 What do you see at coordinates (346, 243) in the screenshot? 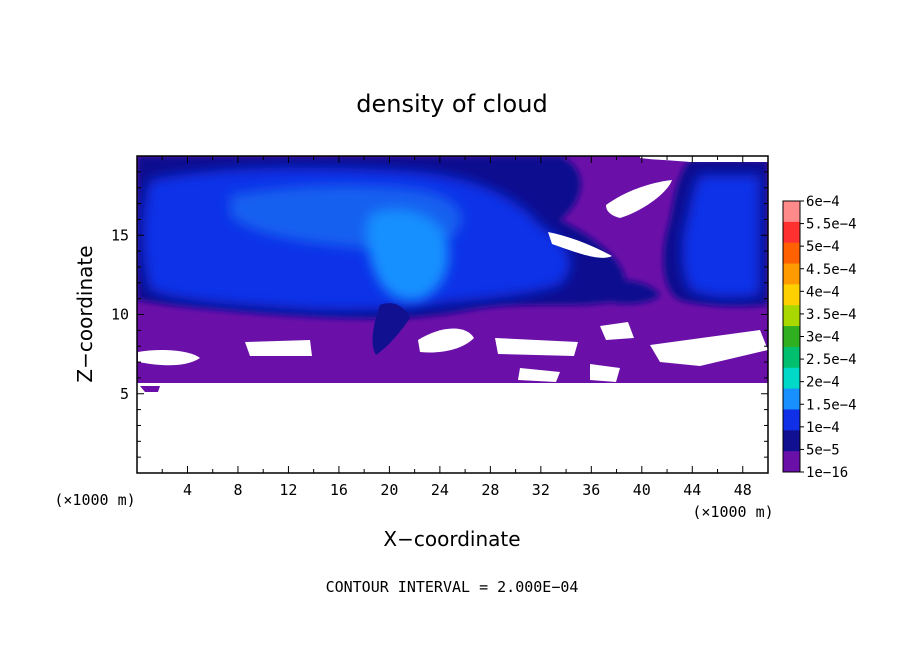
I see `cloud-core` at bounding box center [346, 243].